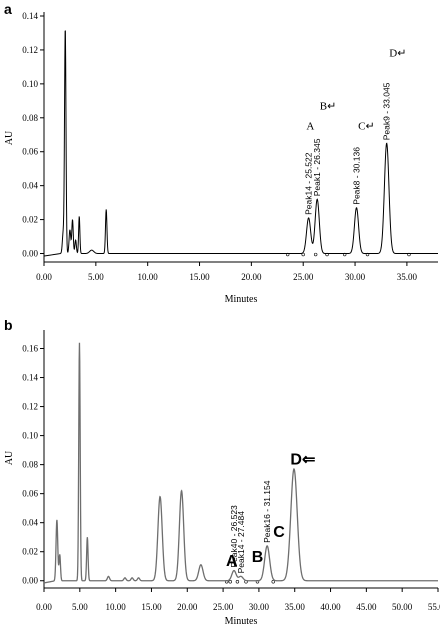  I want to click on y-tick-label: 0.16, so click(30, 349).